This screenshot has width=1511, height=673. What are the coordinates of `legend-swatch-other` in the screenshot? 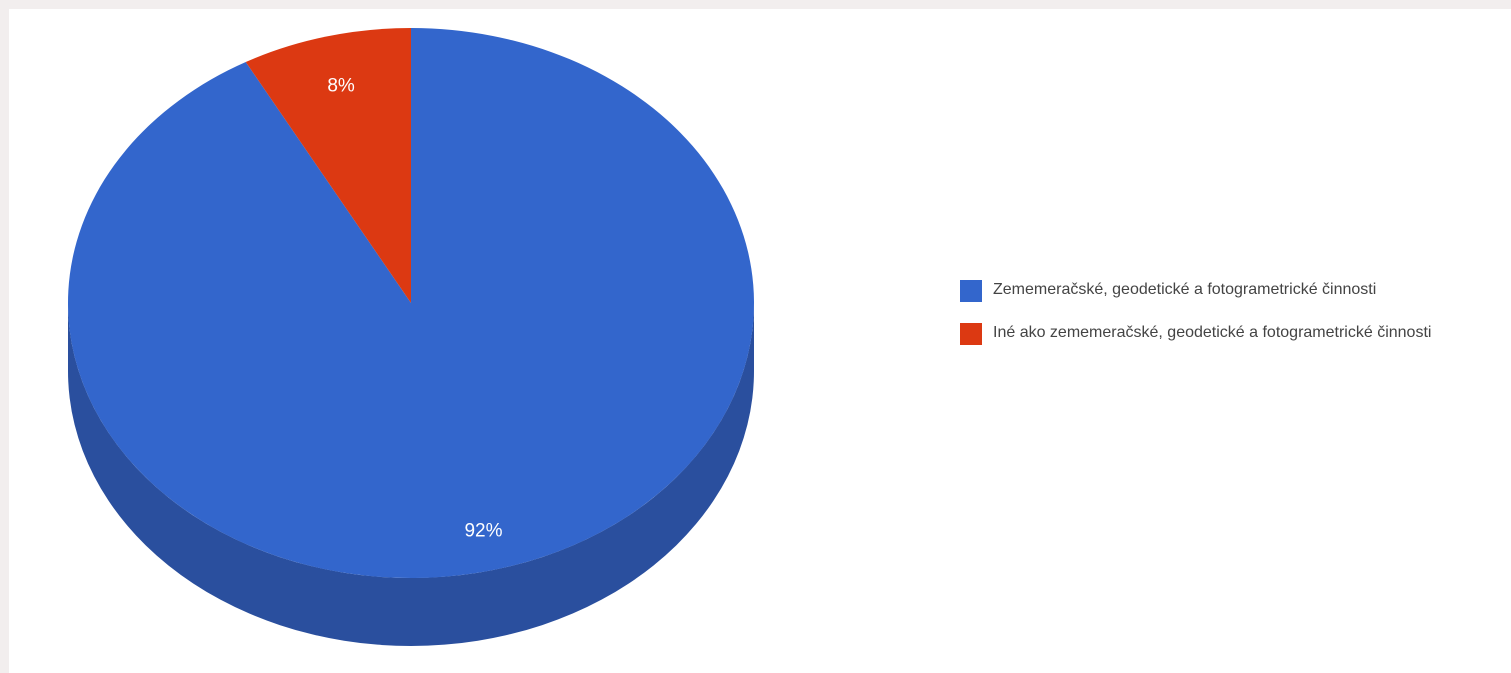 It's located at (971, 334).